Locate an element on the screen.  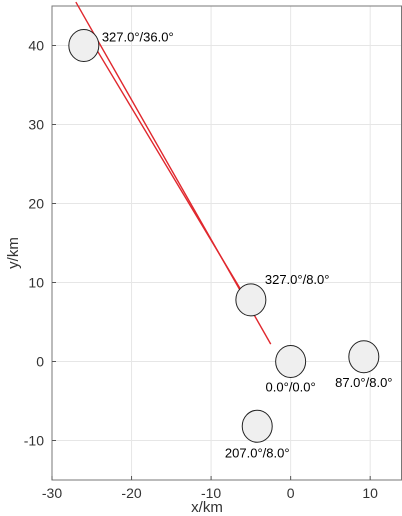
point-label: 327.0°/8.0° is located at coordinates (297, 279).